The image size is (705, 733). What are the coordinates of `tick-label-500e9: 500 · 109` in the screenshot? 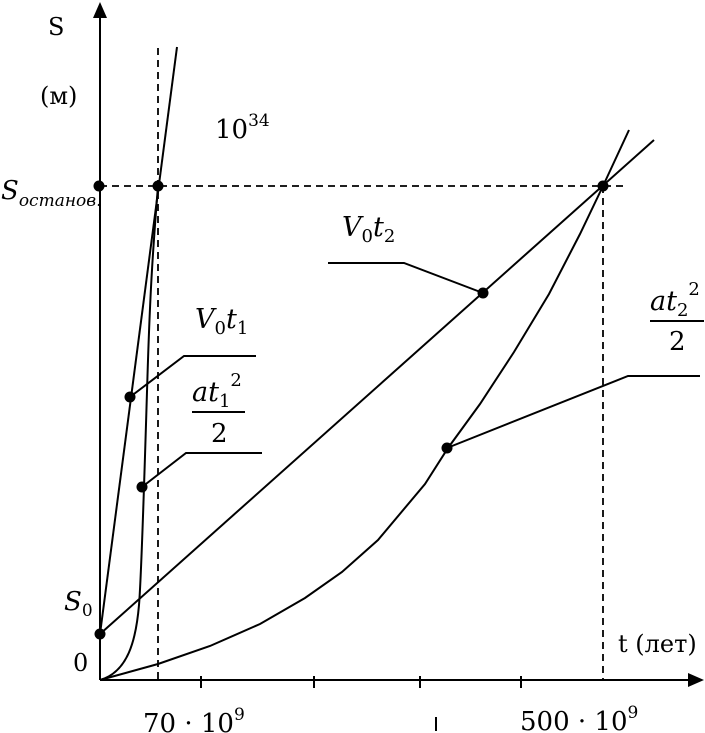 It's located at (579, 718).